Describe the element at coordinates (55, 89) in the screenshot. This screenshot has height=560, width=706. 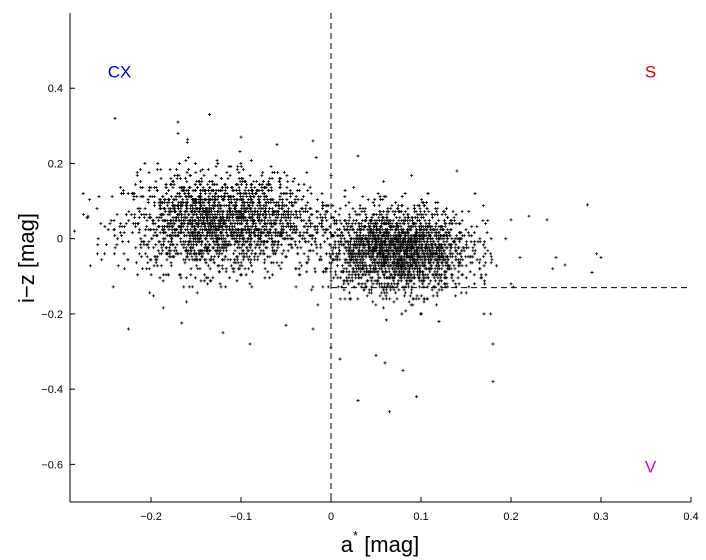
I see `y-tick-label: 0.4` at that location.